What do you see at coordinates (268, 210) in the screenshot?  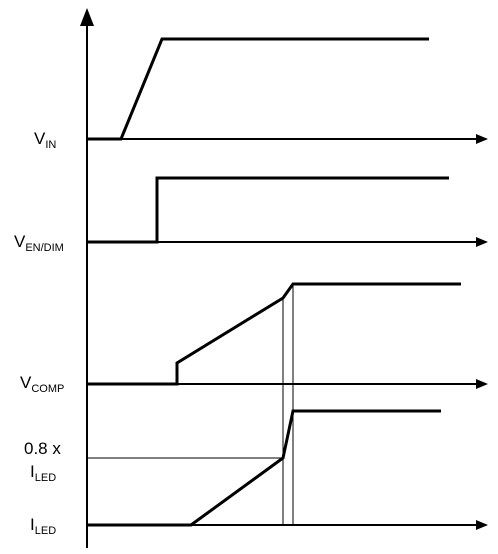 I see `ven-waveform` at bounding box center [268, 210].